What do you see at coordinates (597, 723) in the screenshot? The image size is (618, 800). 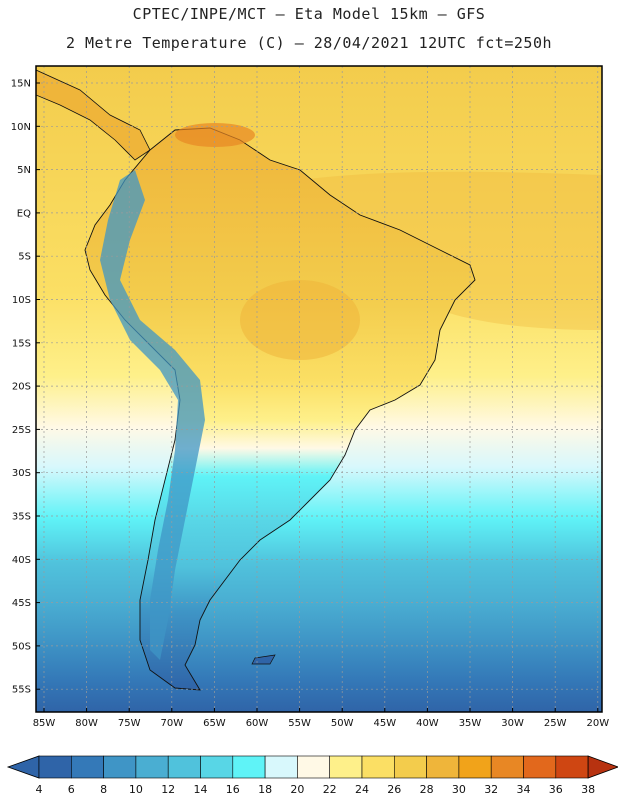 I see `lon-label: 20W` at bounding box center [597, 723].